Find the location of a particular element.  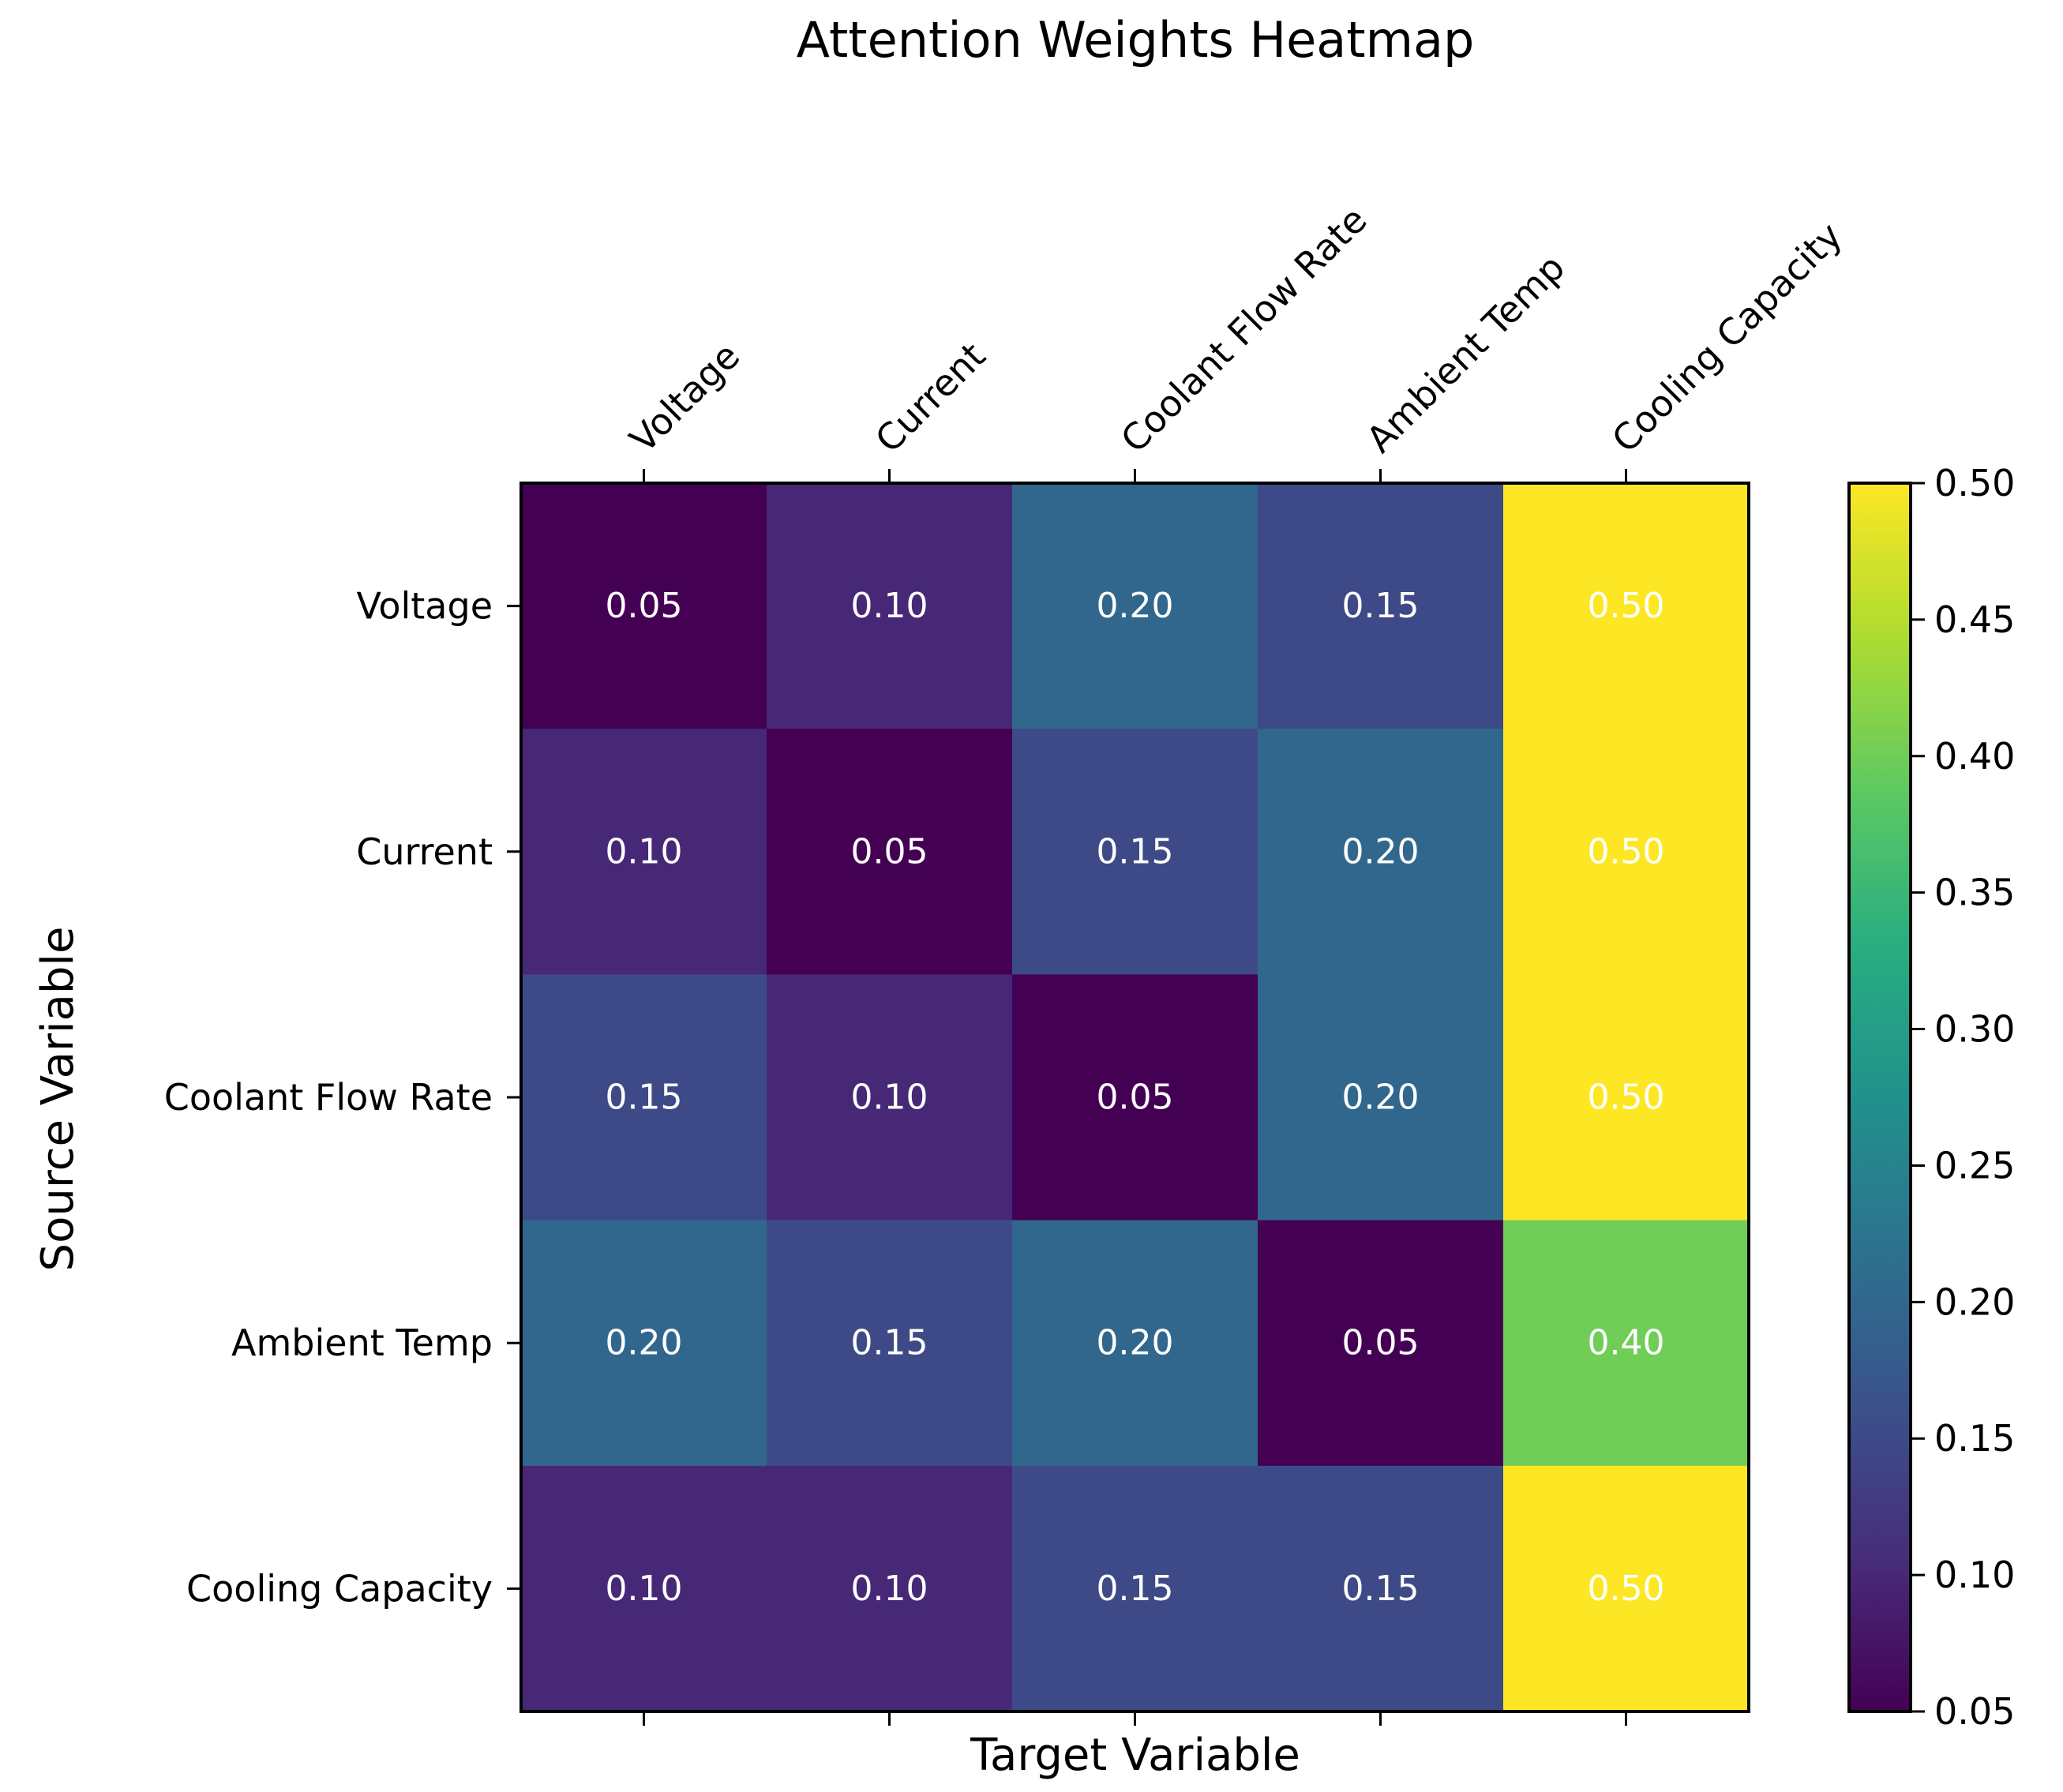

x-tick-label: Voltage is located at coordinates (684, 398).